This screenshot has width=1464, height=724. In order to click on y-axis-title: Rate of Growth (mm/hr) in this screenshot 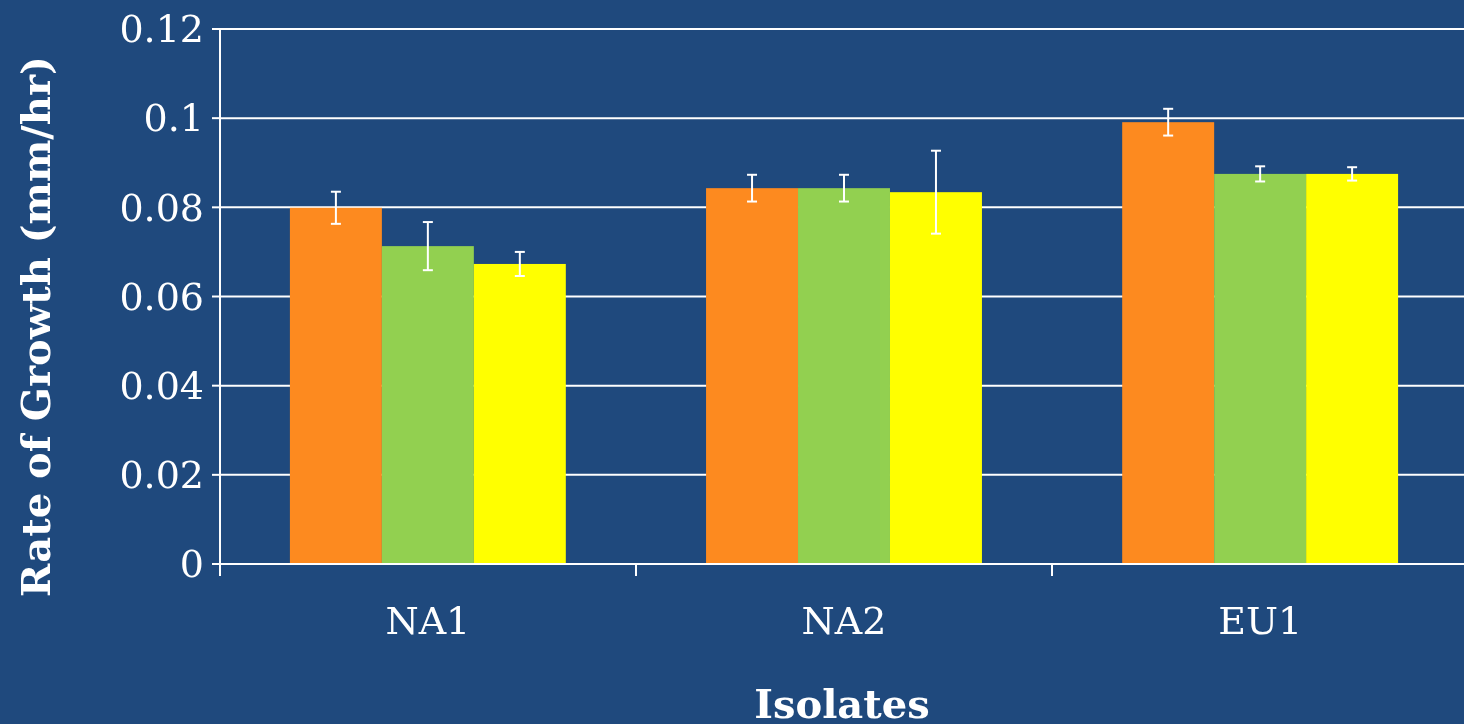, I will do `click(35, 326)`.